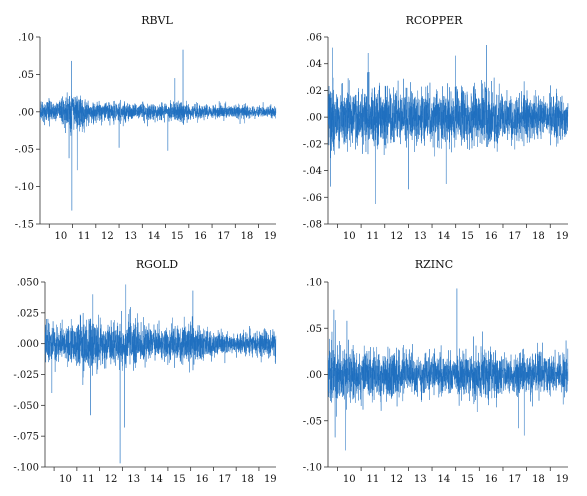 Image resolution: width=587 pixels, height=496 pixels. Describe the element at coordinates (314, 38) in the screenshot. I see `y-tick-label: .06` at that location.